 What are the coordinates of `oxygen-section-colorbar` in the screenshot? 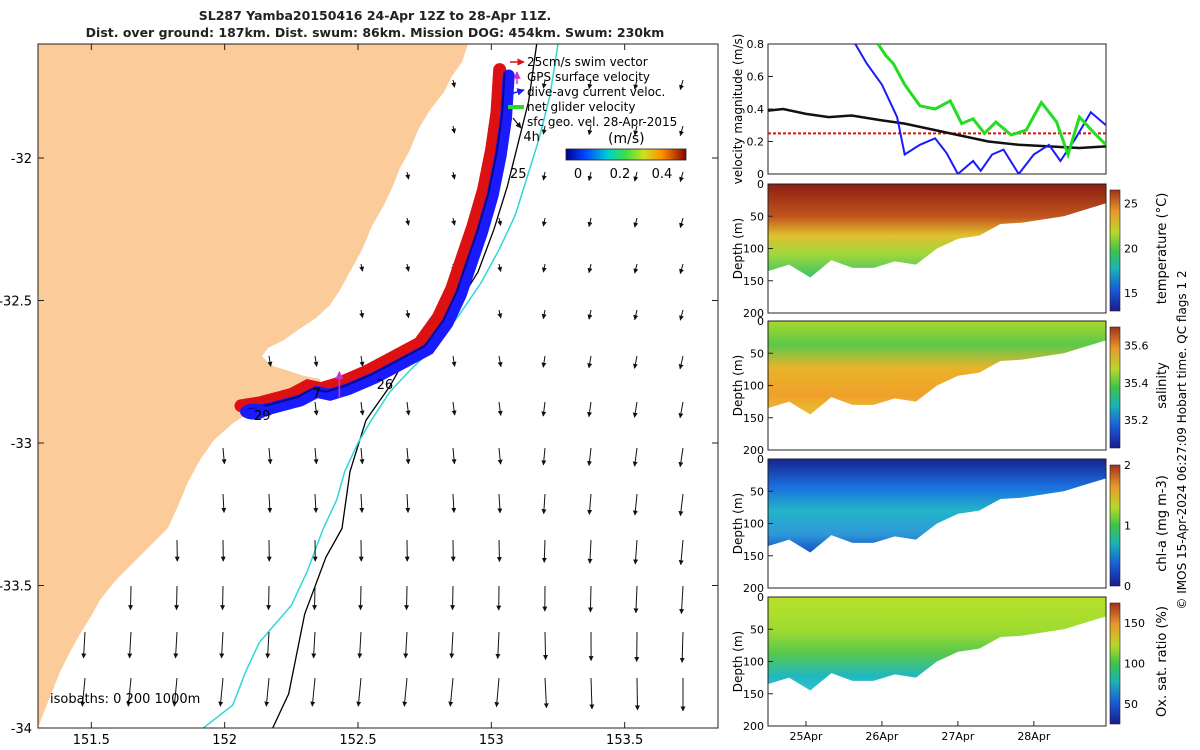 It's located at (1115, 663).